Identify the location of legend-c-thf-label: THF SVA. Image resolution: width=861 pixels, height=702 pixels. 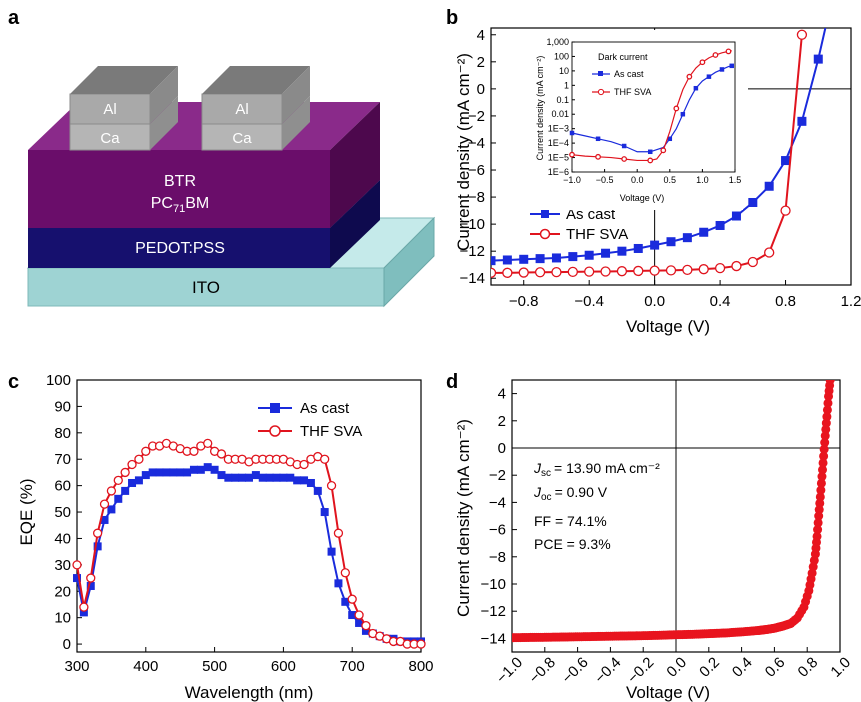
(331, 431).